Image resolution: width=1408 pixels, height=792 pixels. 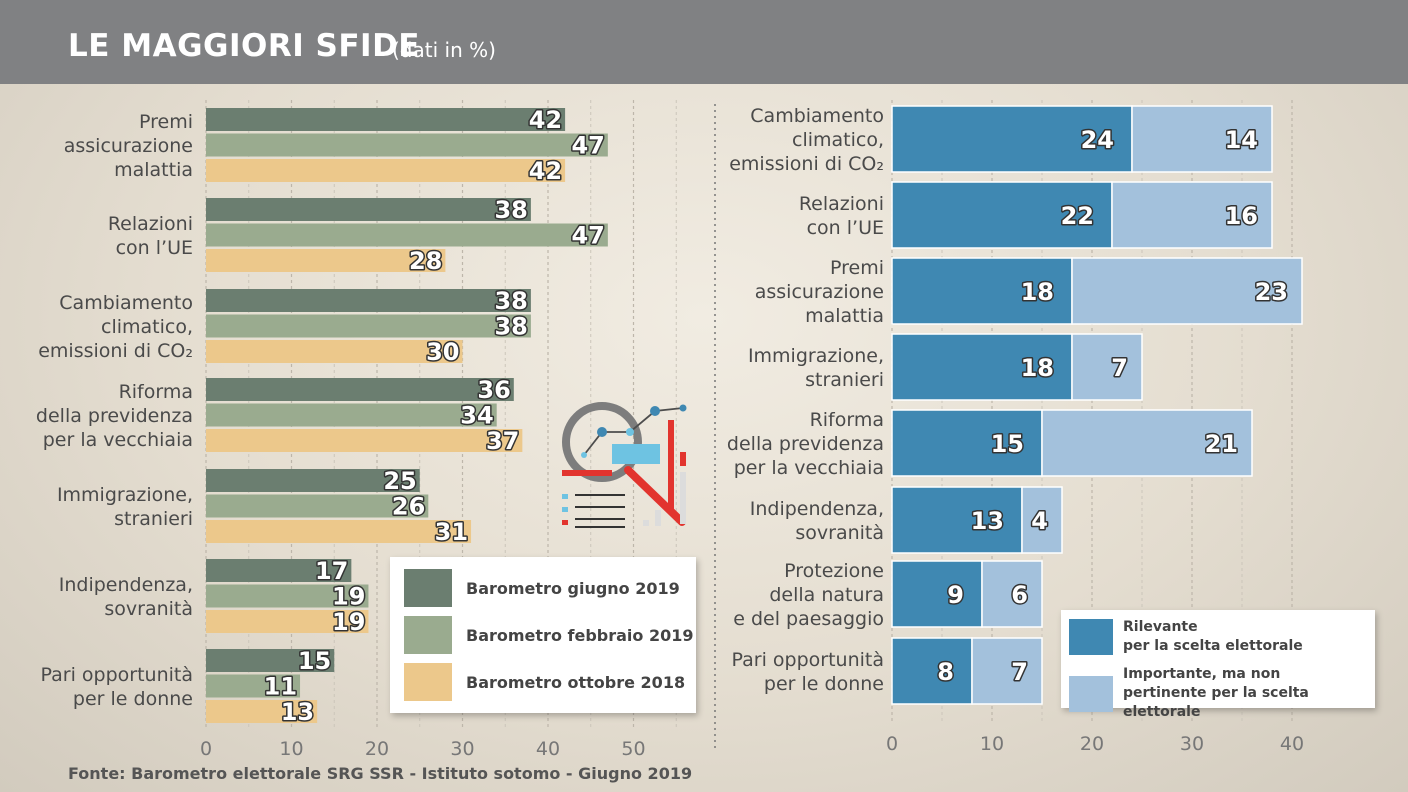 What do you see at coordinates (857, 268) in the screenshot?
I see `category-label: Premi` at bounding box center [857, 268].